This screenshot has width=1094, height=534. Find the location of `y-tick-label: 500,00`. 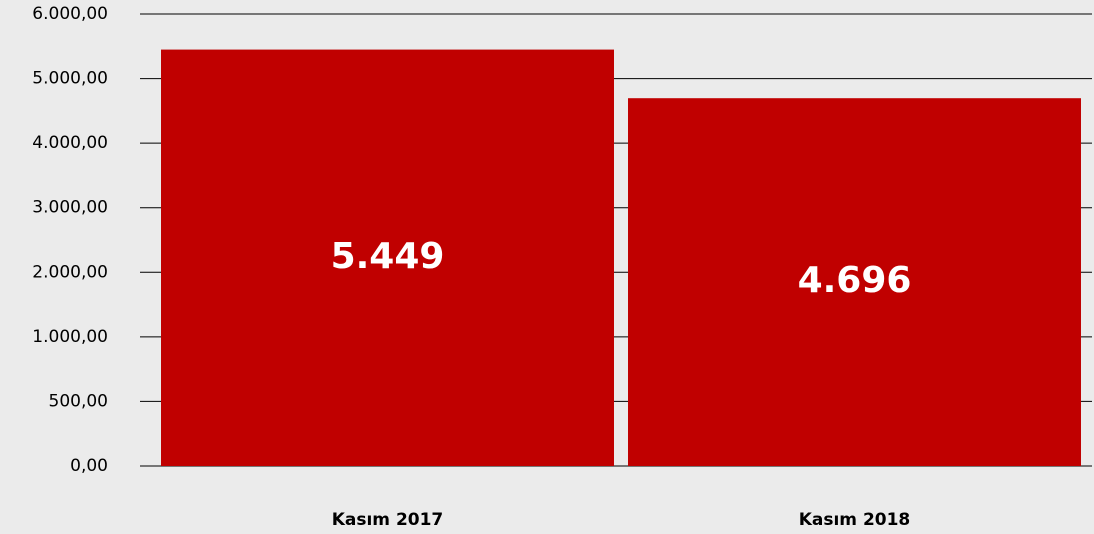

y-tick-label: 500,00 is located at coordinates (78, 401).